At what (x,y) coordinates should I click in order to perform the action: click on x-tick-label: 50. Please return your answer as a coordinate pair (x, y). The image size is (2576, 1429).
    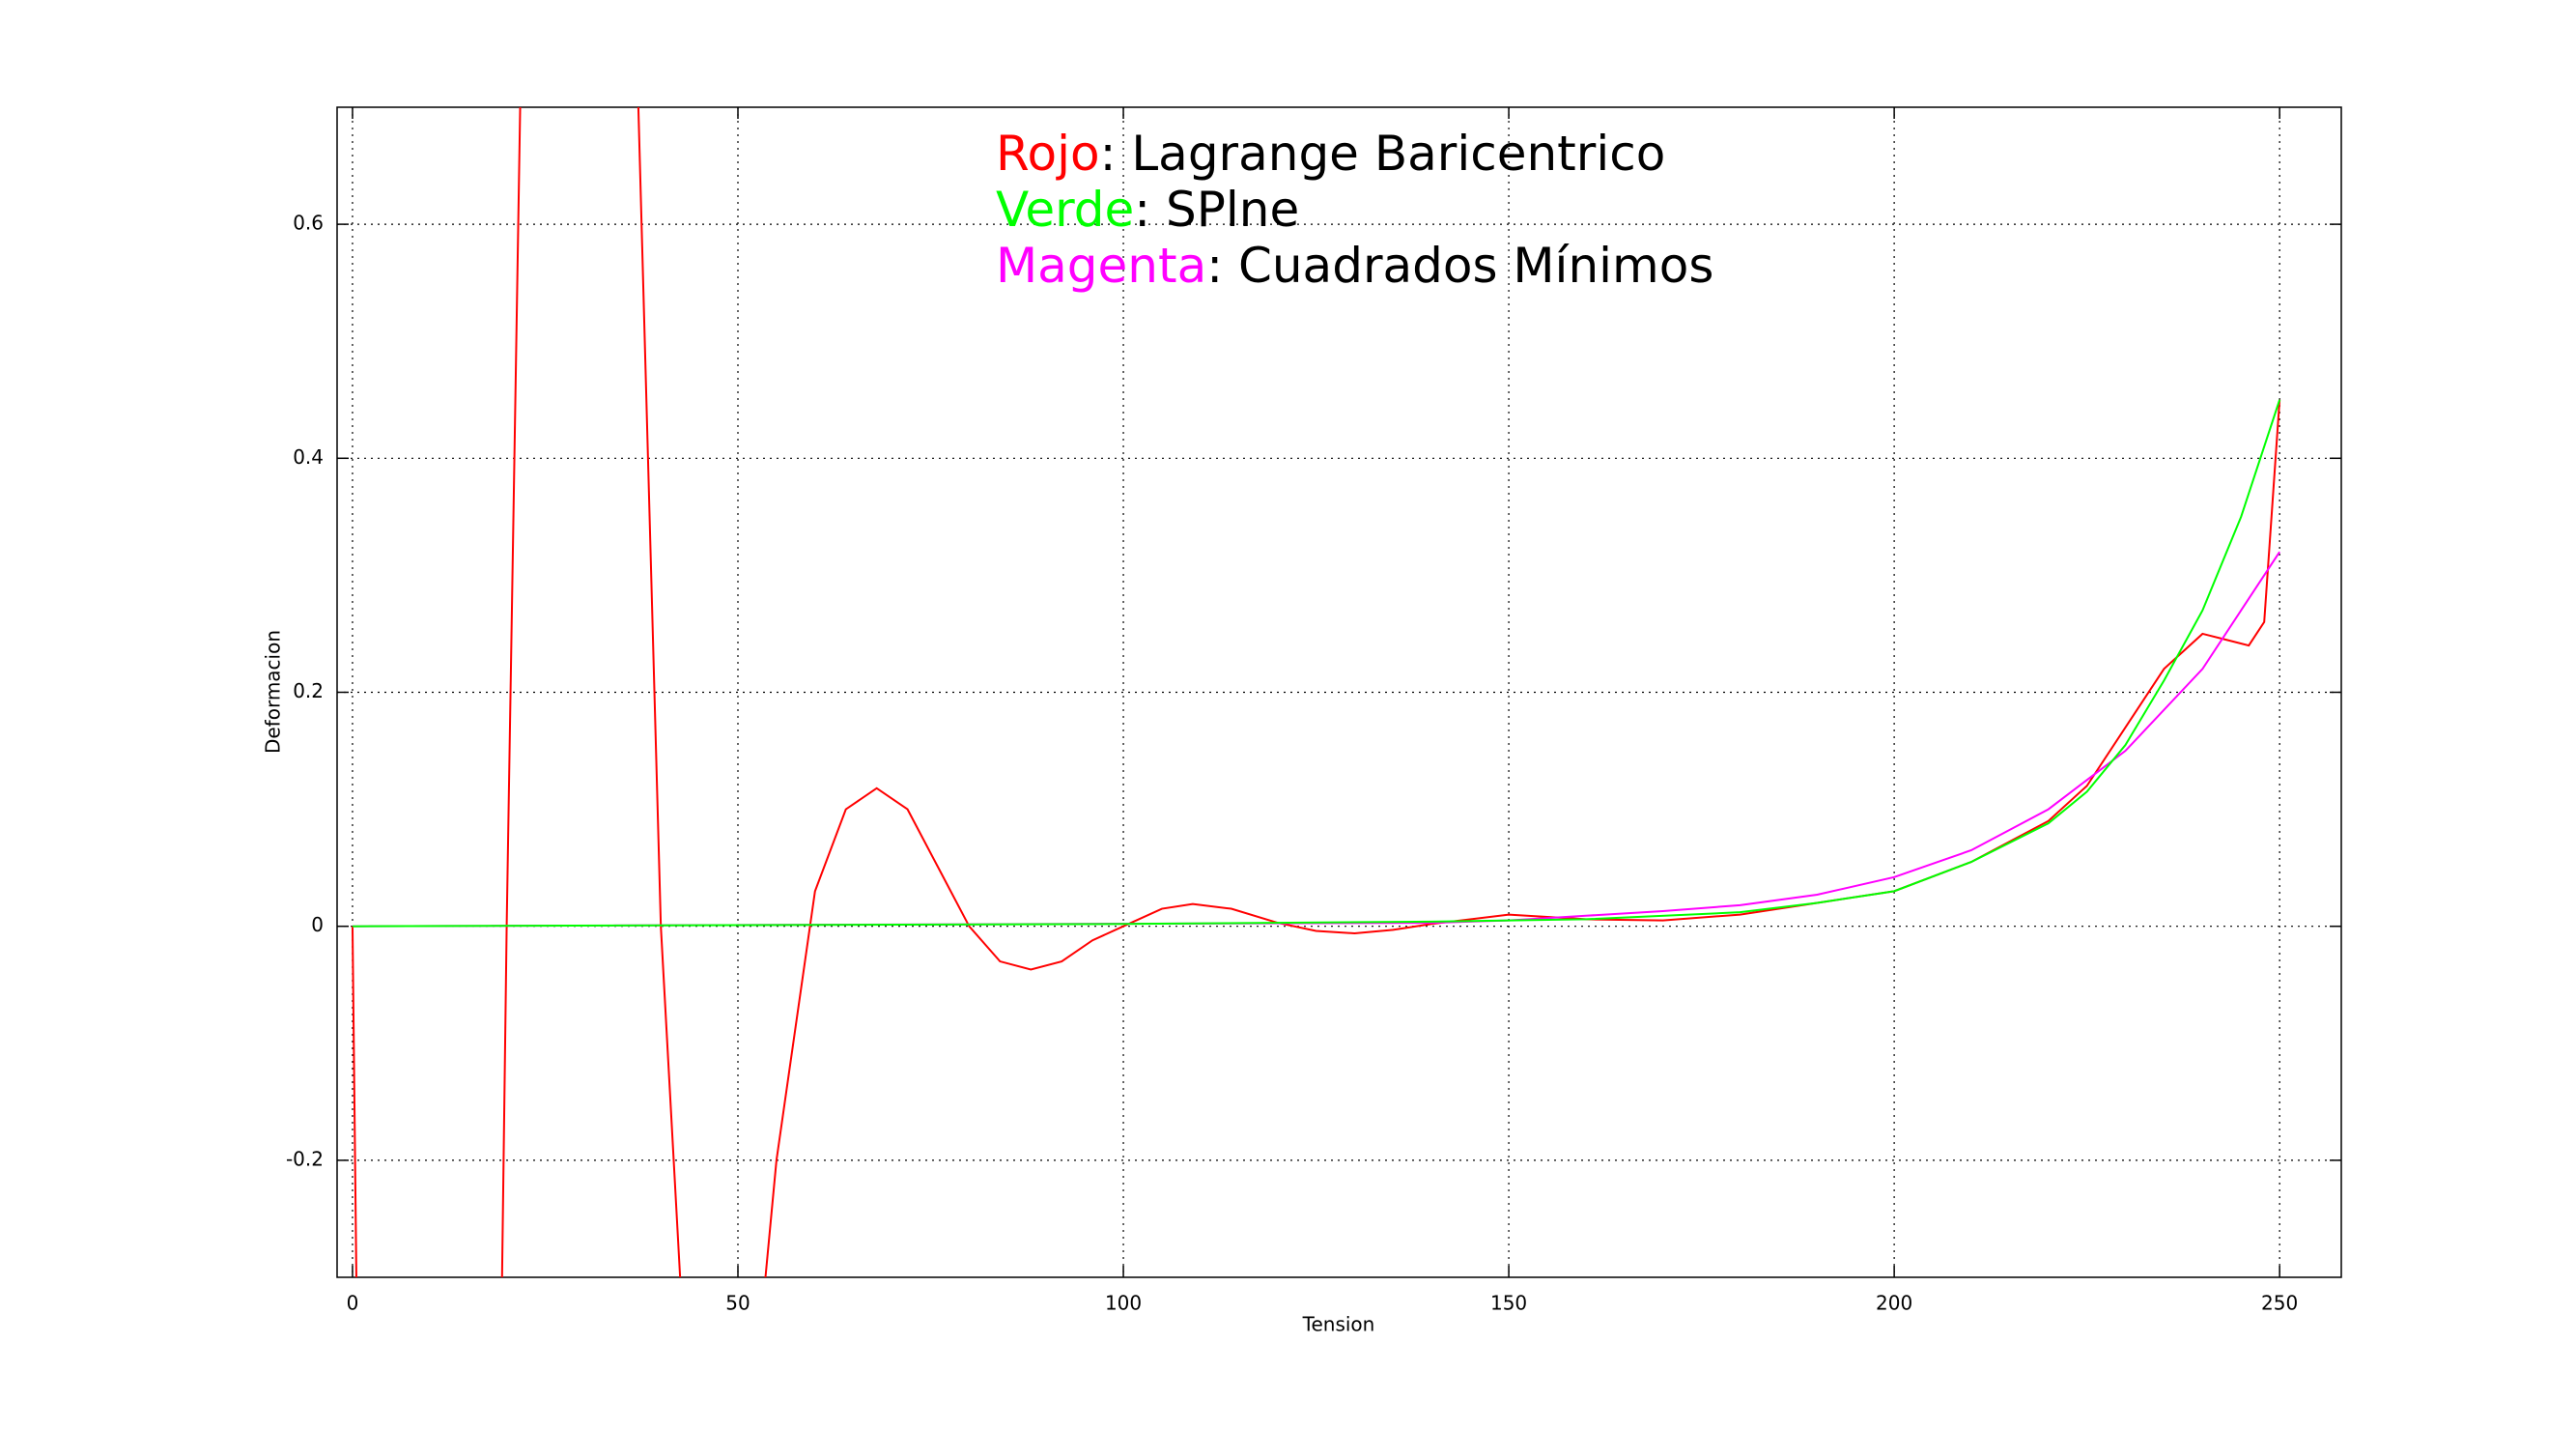
    Looking at the image, I should click on (737, 1303).